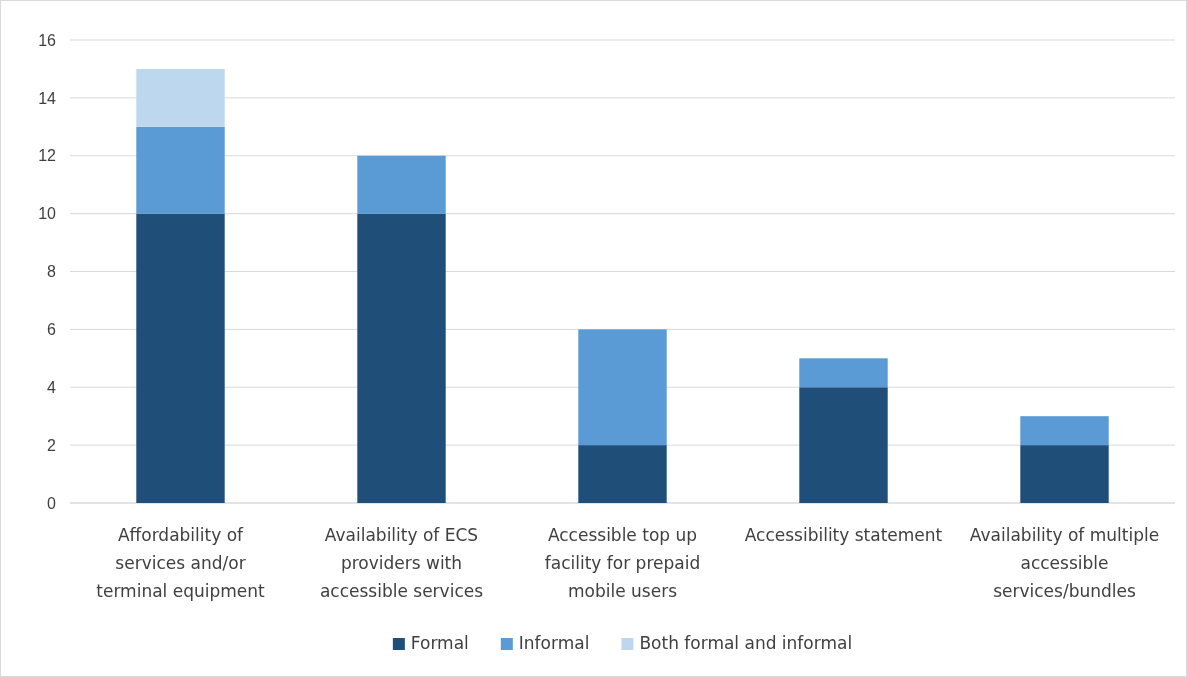 This screenshot has height=677, width=1187. I want to click on y-tick-label: 14, so click(47, 98).